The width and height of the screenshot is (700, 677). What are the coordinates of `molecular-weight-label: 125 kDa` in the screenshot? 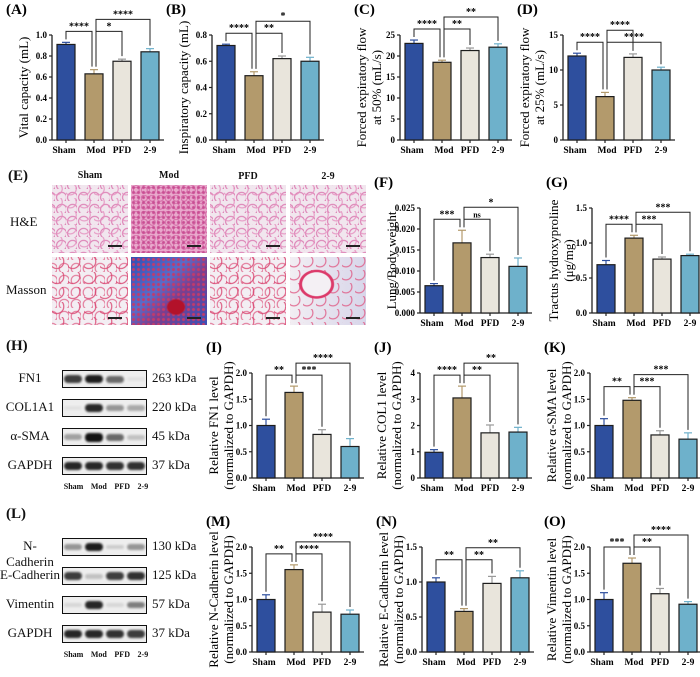 It's located at (174, 574).